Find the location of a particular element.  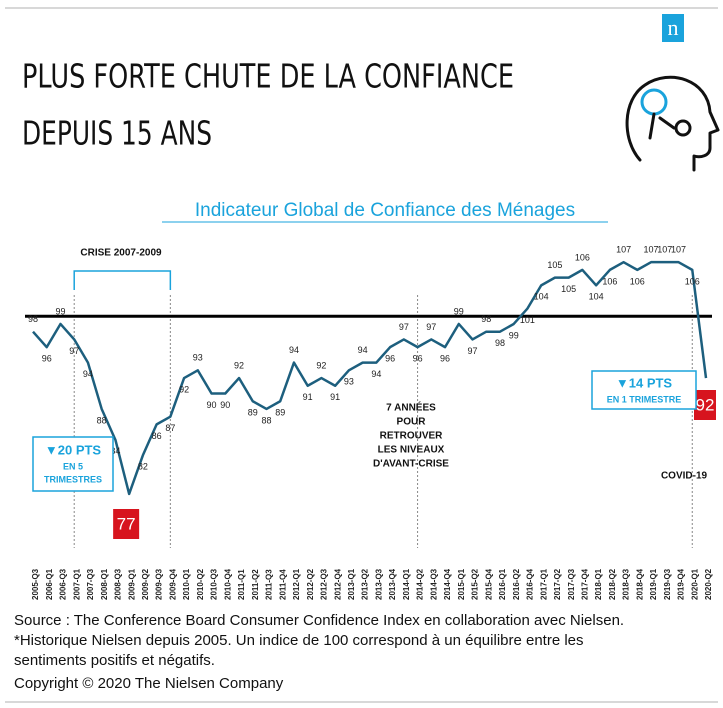

x-tick-label: 2006-Q1 is located at coordinates (49, 584).